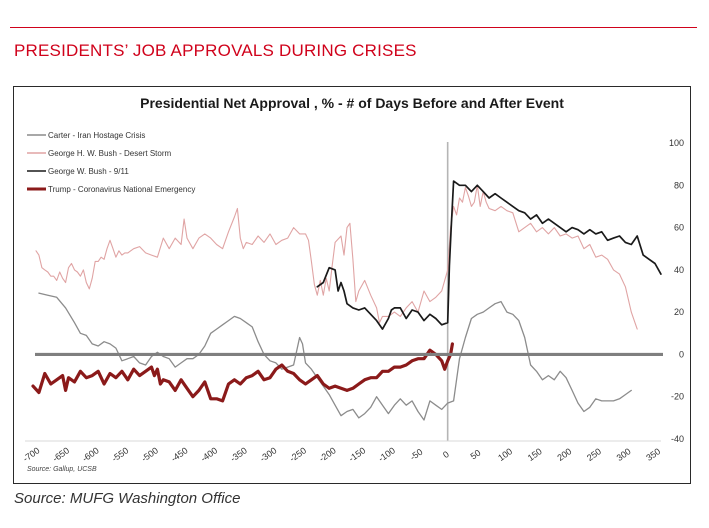 The image size is (709, 528). I want to click on y-tick-label: 80, so click(679, 185).